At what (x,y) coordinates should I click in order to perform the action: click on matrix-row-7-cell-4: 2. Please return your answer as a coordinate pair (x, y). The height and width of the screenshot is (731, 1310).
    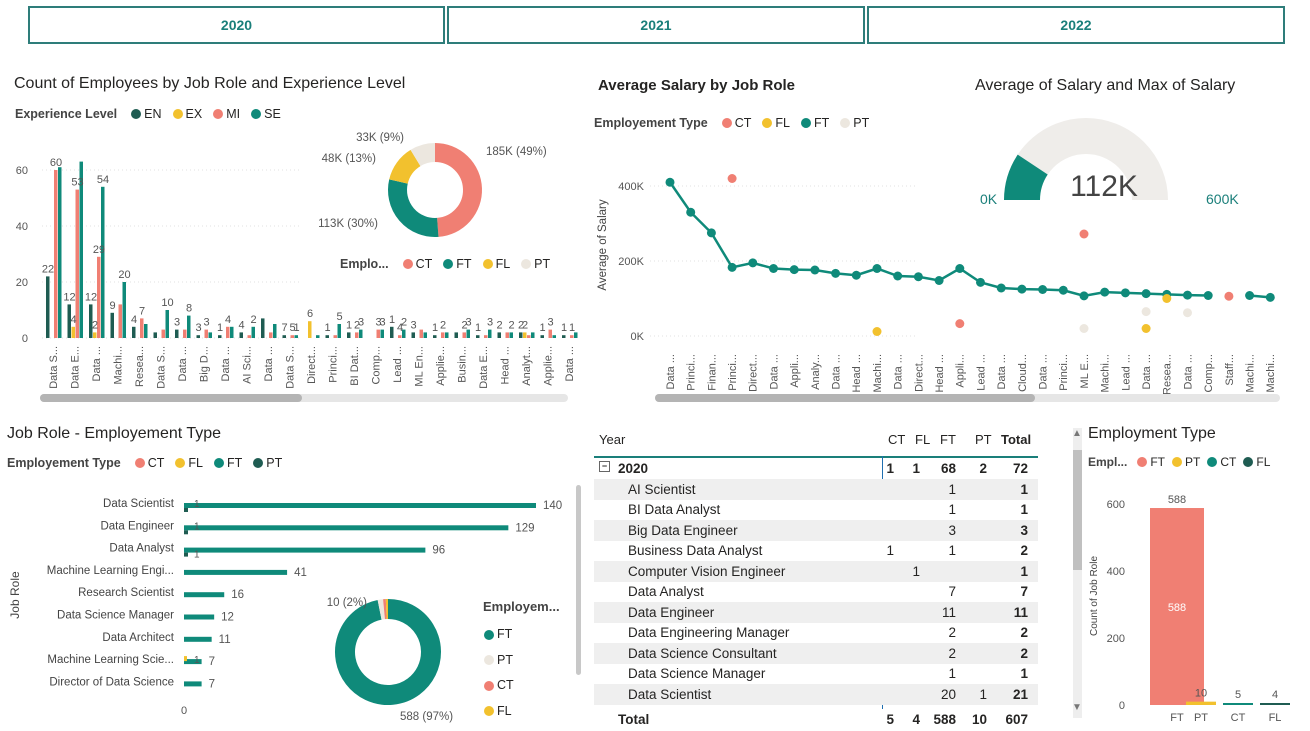
    Looking at the image, I should click on (1024, 633).